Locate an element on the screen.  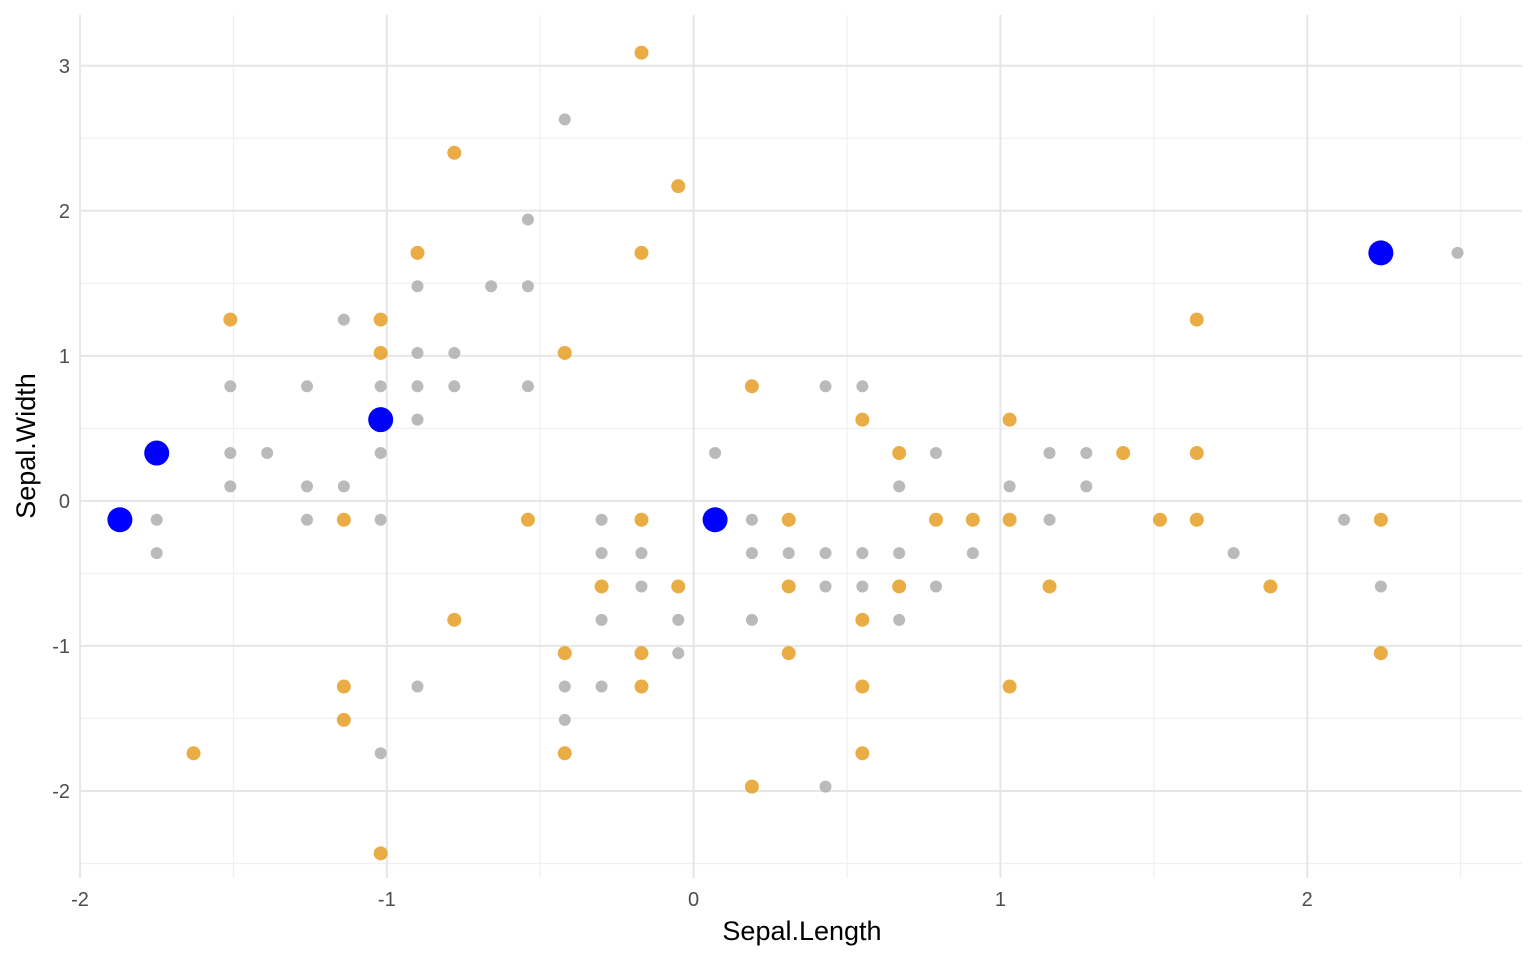
y-axis-title: Sepal.Width is located at coordinates (26, 446).